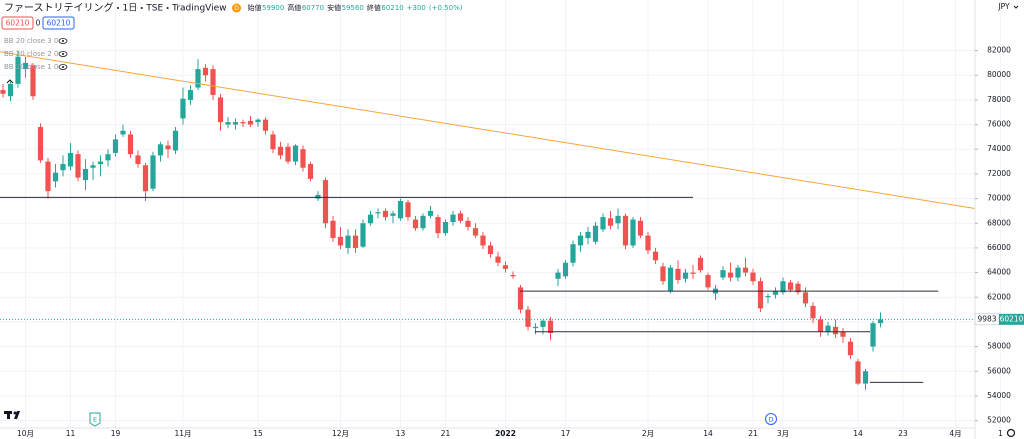 The width and height of the screenshot is (1024, 439). What do you see at coordinates (999, 124) in the screenshot?
I see `y-tick-label: 76000` at bounding box center [999, 124].